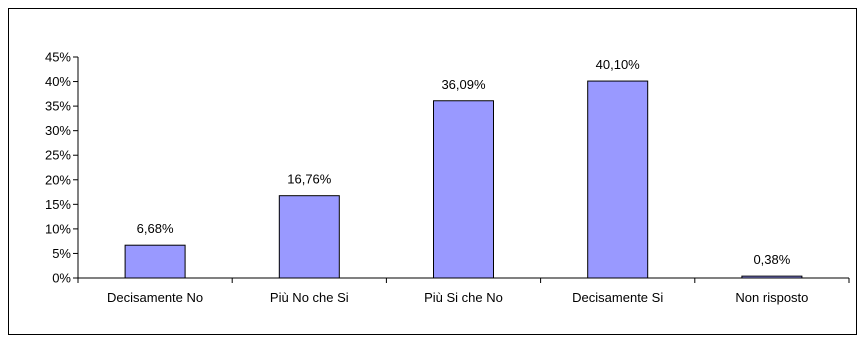  What do you see at coordinates (618, 64) in the screenshot?
I see `data-label: 40,10%` at bounding box center [618, 64].